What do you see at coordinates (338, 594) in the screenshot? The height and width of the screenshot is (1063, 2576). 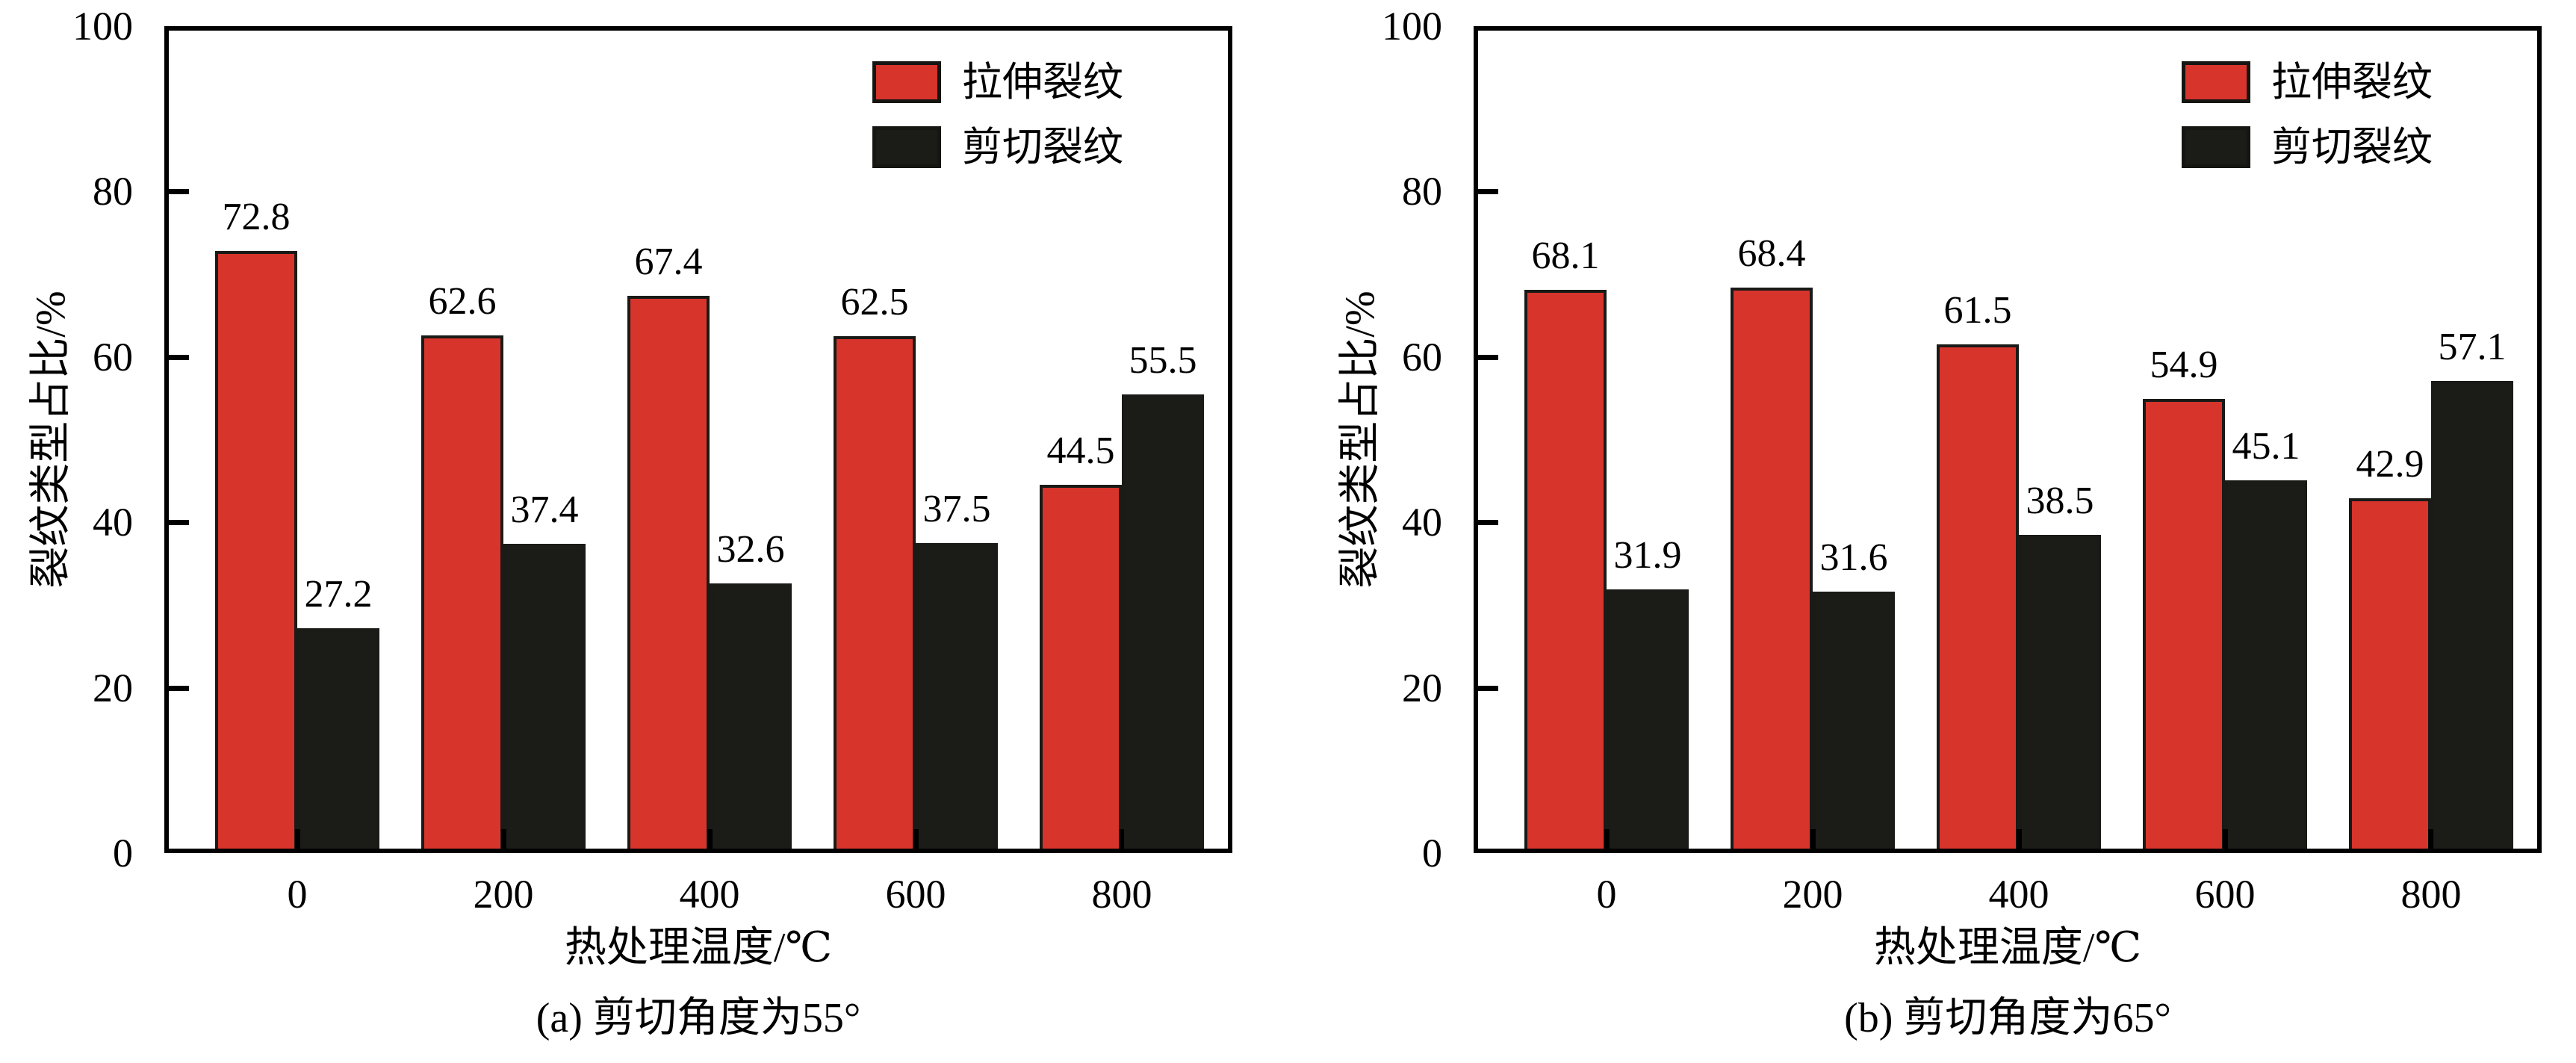 I see `bar-value-label-shear-0: 27.2` at bounding box center [338, 594].